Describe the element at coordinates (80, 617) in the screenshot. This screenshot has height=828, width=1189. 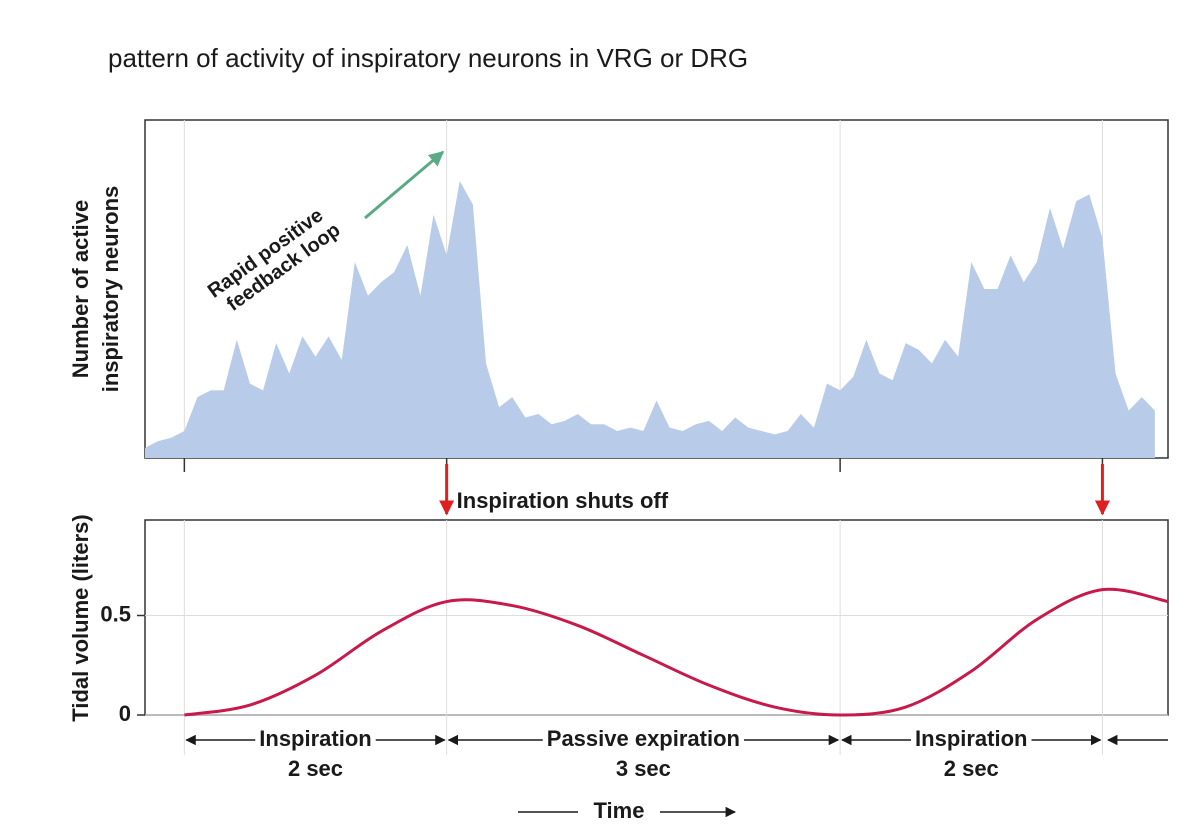
I see `y-axis-label: Tidal volume (liters)` at that location.